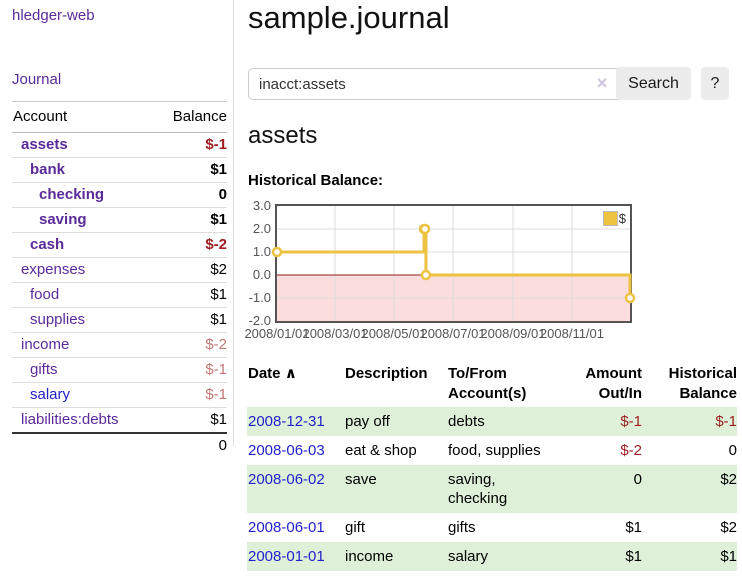  Describe the element at coordinates (190, 195) in the screenshot. I see `account-balance: 0` at that location.